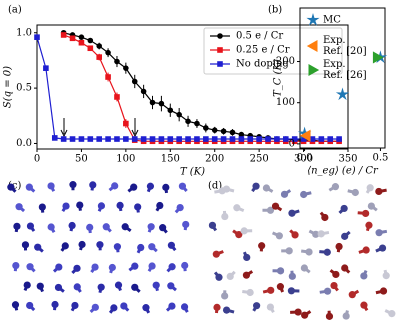 The height and width of the screenshot is (331, 398). Describe the element at coordinates (292, 143) in the screenshot. I see `y-tick-label: 0` at that location.